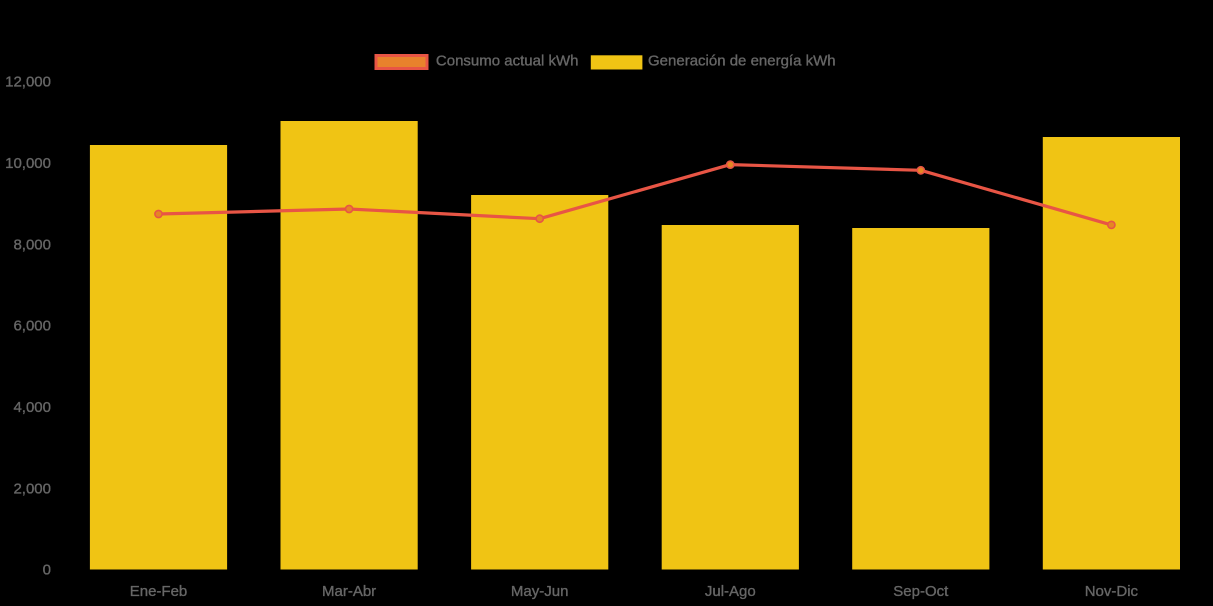 Image resolution: width=1213 pixels, height=606 pixels. What do you see at coordinates (921, 591) in the screenshot?
I see `svg-text: Sep-Oct` at bounding box center [921, 591].